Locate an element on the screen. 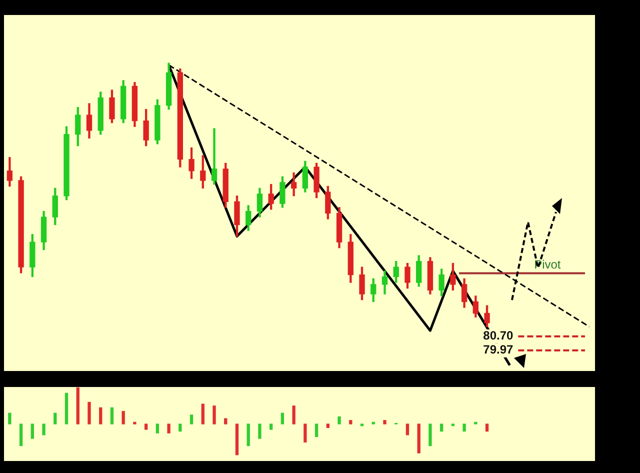  ref-line-label: Pivot is located at coordinates (548, 265).